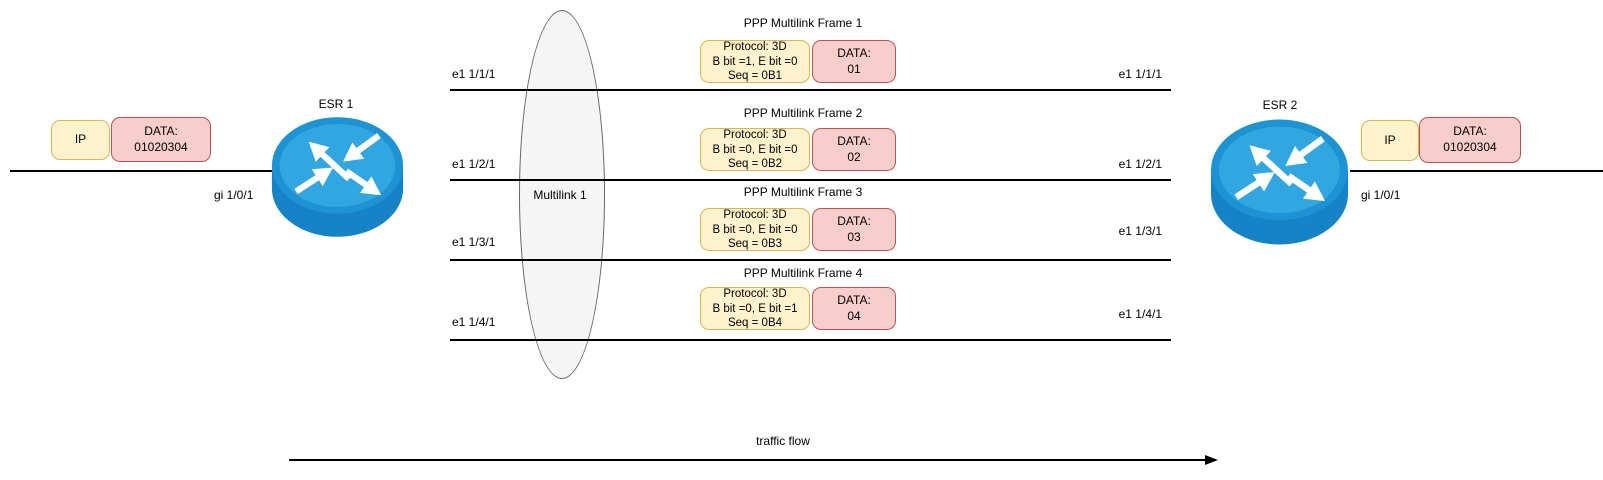  What do you see at coordinates (803, 192) in the screenshot?
I see `frame-3-title: PPP Multilink Frame 3` at bounding box center [803, 192].